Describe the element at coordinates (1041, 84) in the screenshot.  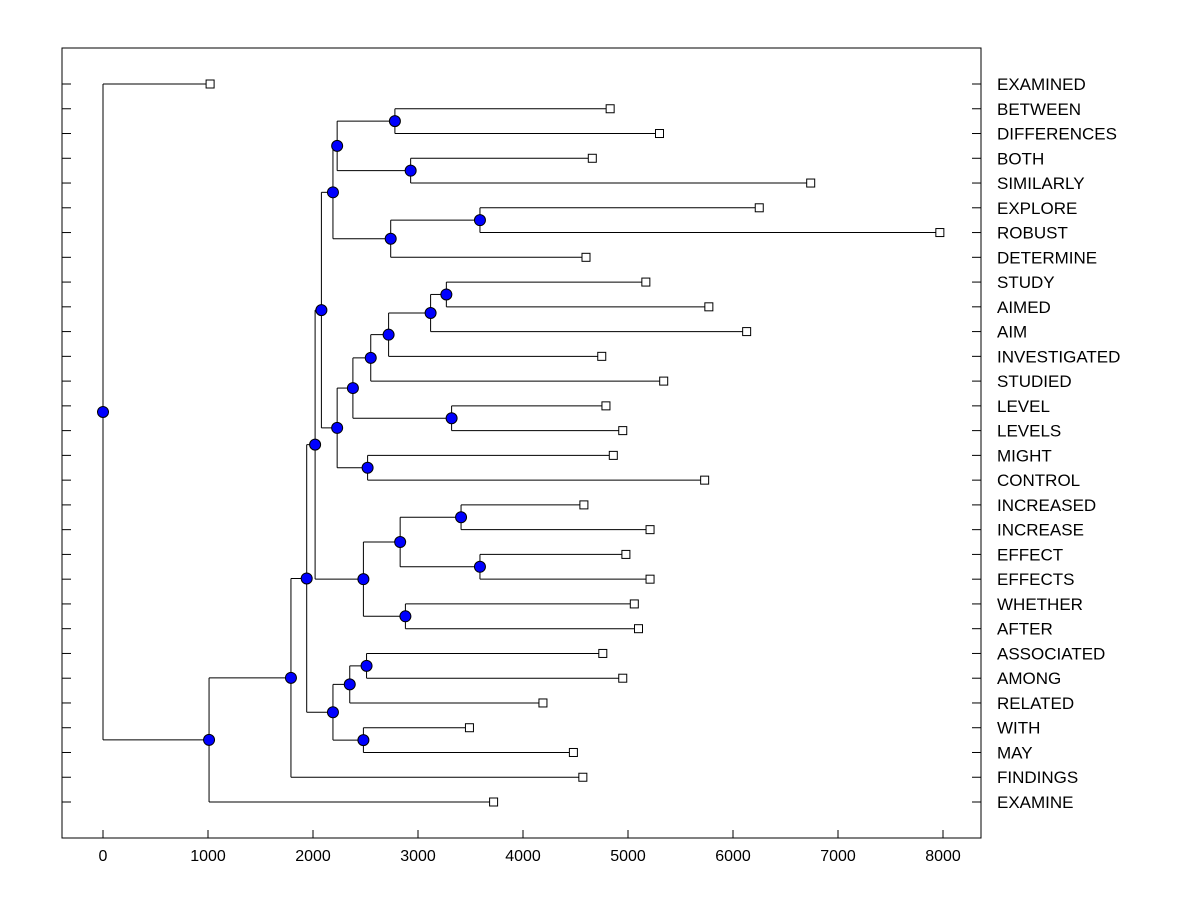
I see `leaf-label: EXAMINED` at that location.